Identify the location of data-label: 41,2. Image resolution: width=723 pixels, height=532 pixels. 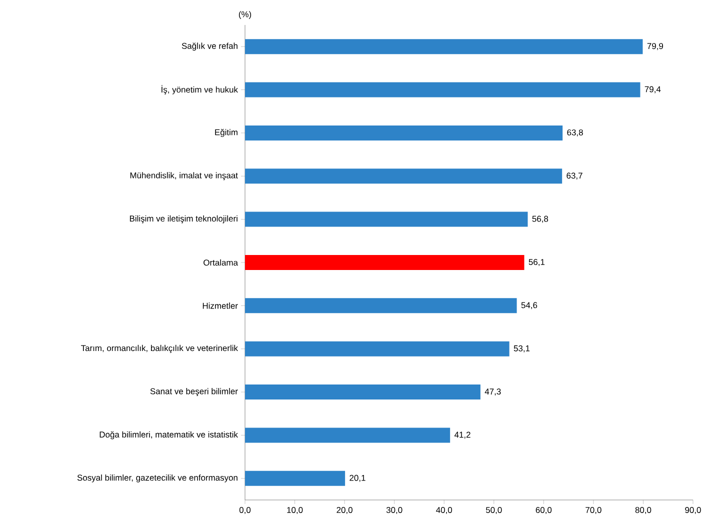
(462, 435).